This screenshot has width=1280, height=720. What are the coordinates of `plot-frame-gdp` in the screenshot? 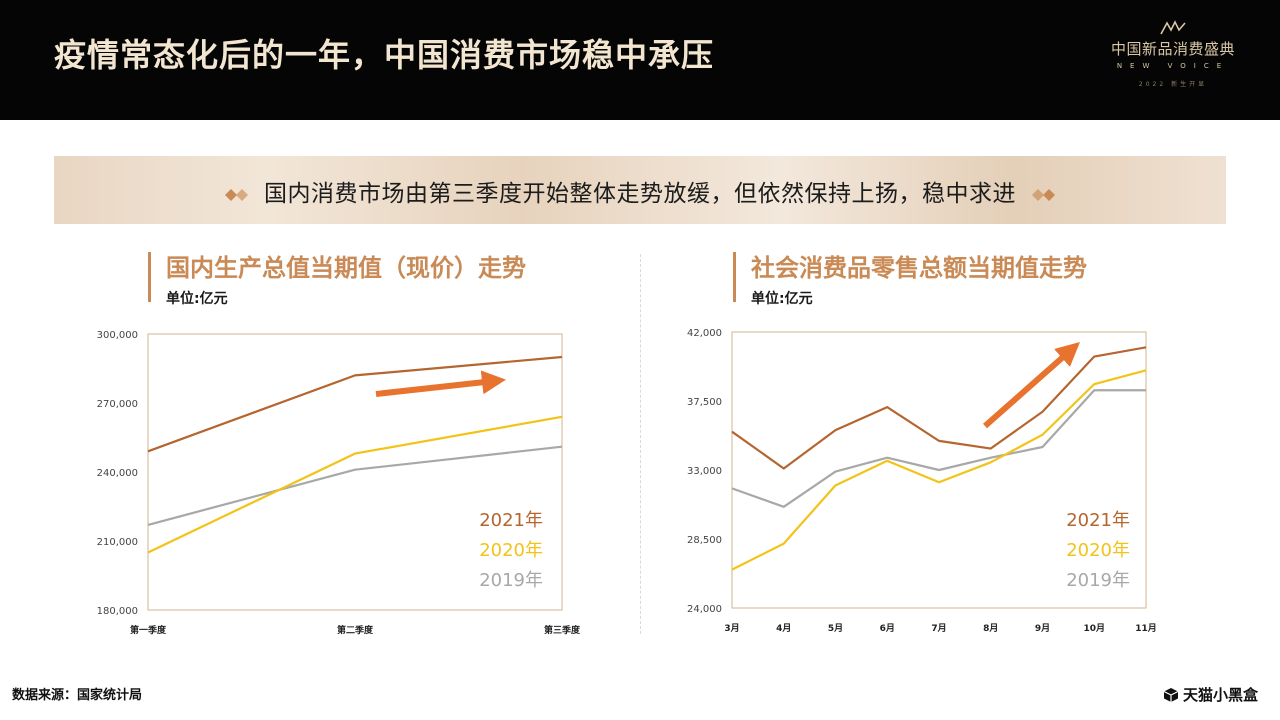 It's located at (355, 472).